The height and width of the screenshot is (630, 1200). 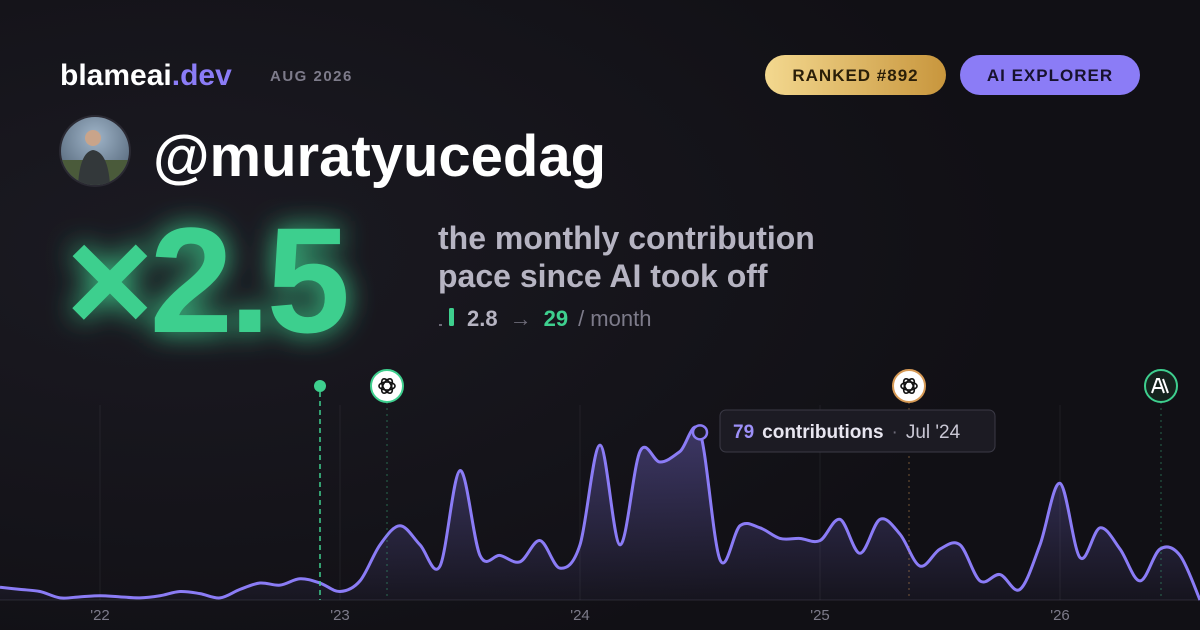 I want to click on pace-before: 2.8, so click(x=482, y=318).